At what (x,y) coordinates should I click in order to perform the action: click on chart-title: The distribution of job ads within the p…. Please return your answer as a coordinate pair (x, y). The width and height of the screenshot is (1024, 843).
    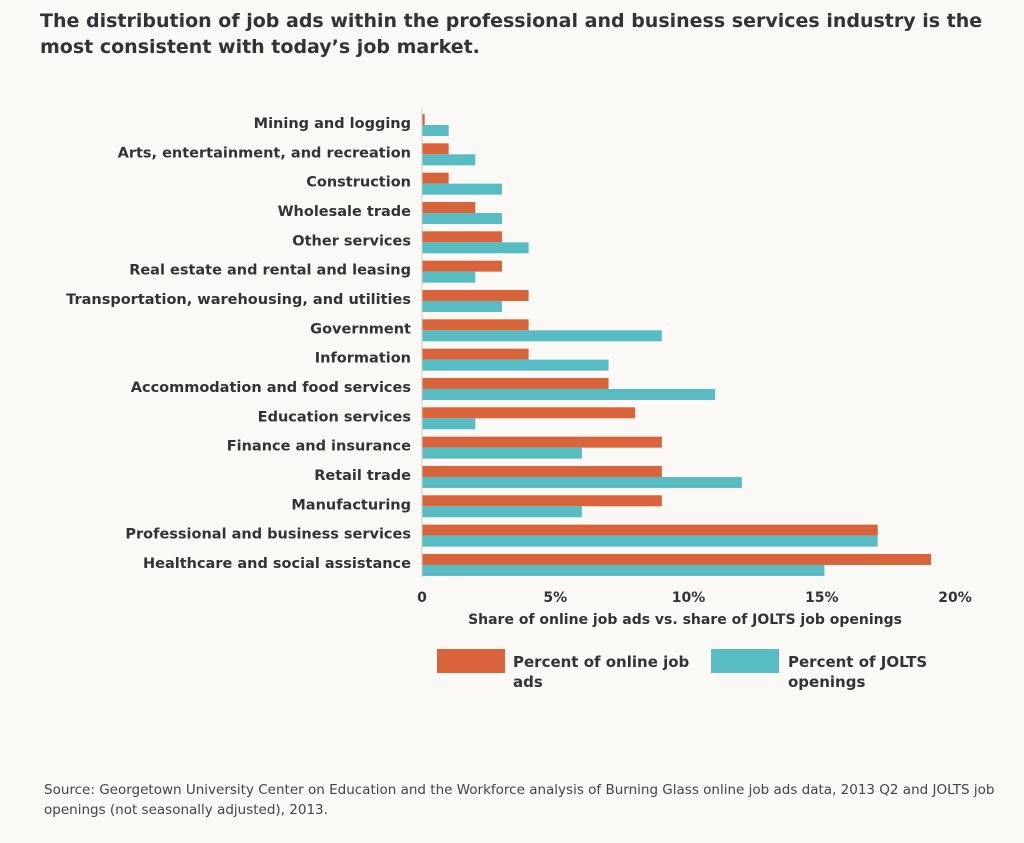
    Looking at the image, I should click on (511, 34).